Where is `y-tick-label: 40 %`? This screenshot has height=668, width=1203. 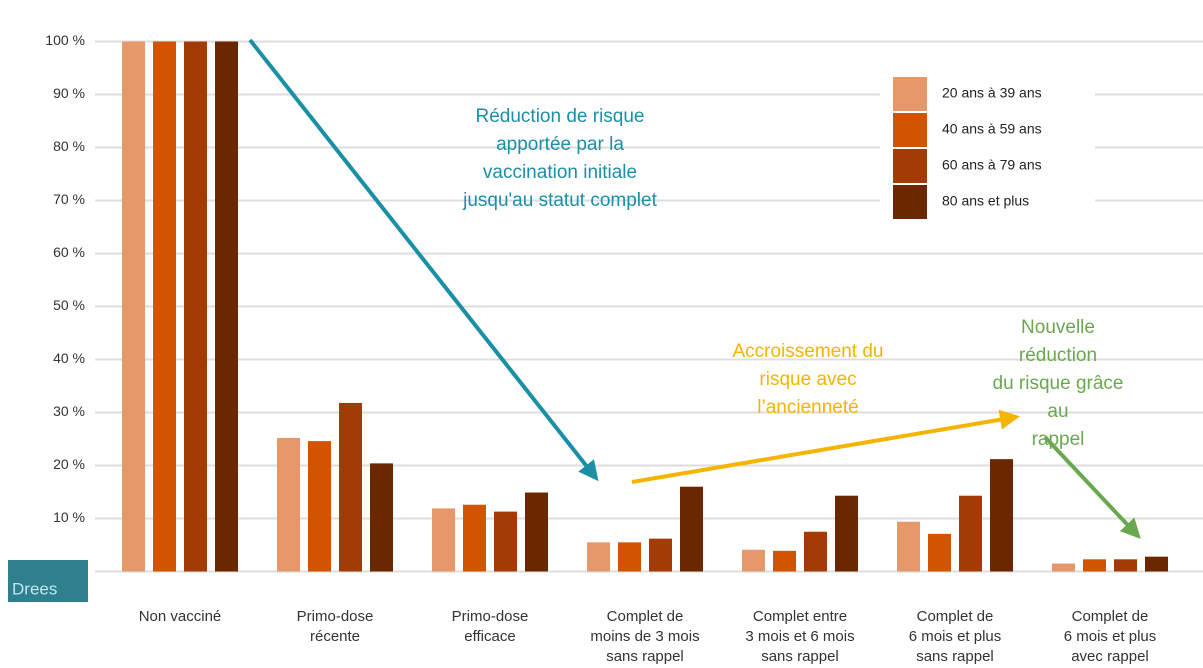 y-tick-label: 40 % is located at coordinates (69, 358).